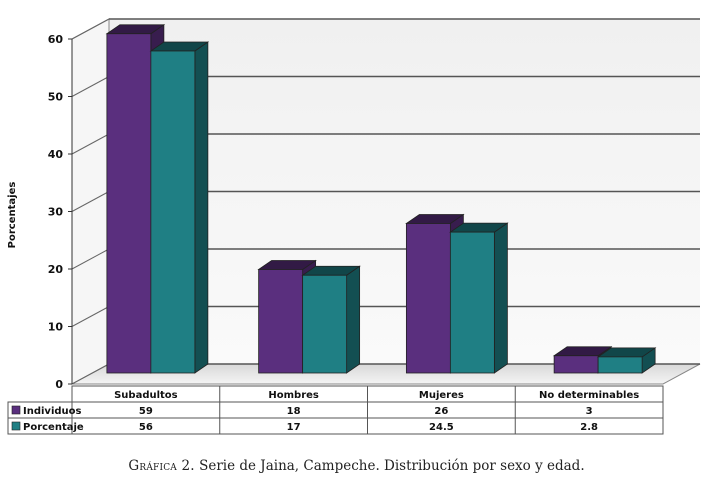 The image size is (713, 485). What do you see at coordinates (161, 466) in the screenshot?
I see `caption-lead: Gráfica 2.` at bounding box center [161, 466].